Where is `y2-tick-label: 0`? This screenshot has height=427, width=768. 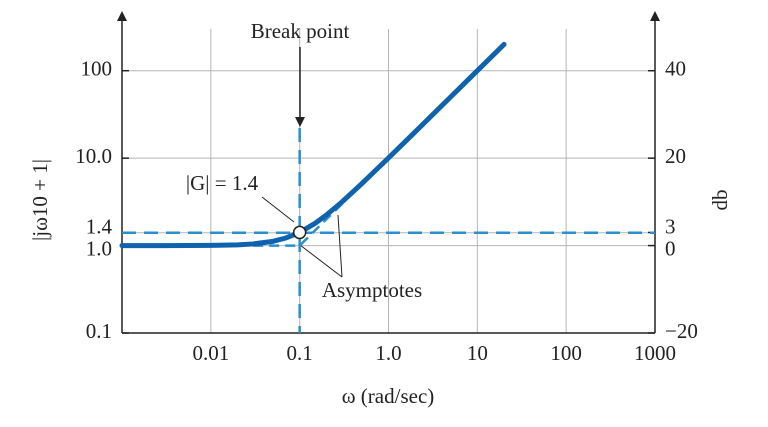 y2-tick-label: 0 is located at coordinates (670, 248).